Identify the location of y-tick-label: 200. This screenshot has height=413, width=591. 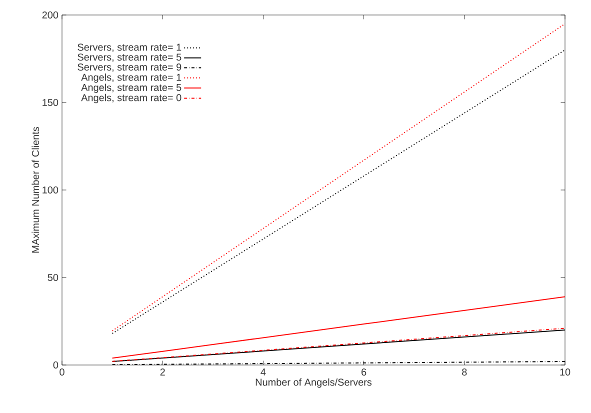
(50, 15).